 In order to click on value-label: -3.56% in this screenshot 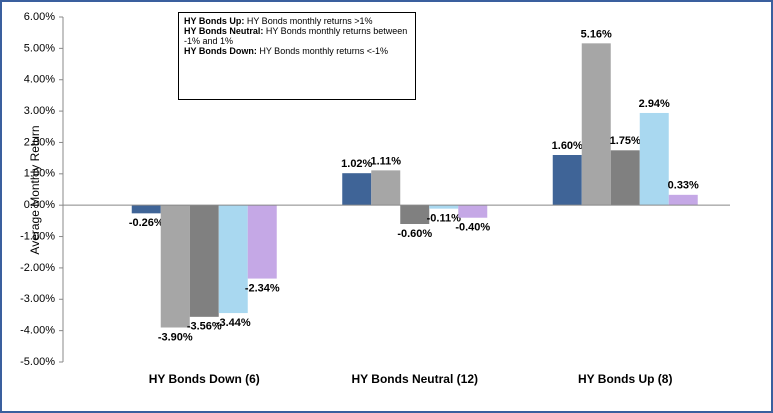, I will do `click(204, 327)`.